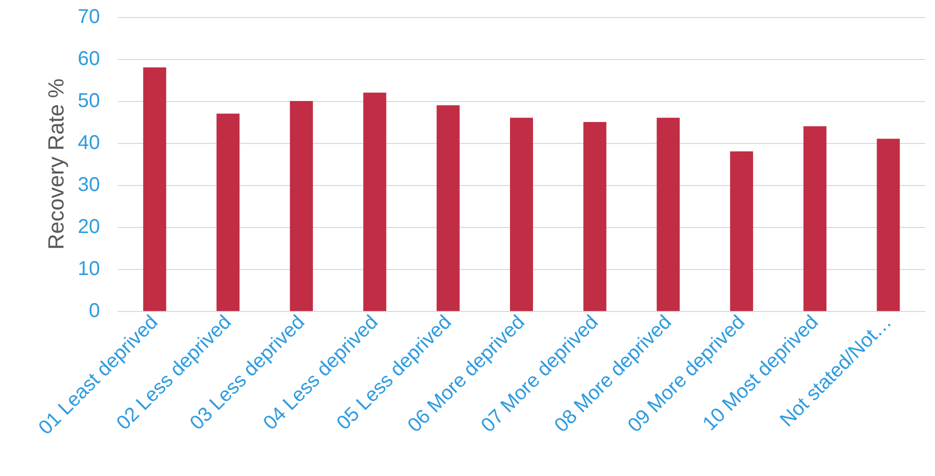 Image resolution: width=935 pixels, height=476 pixels. I want to click on y-tick-label: 30, so click(89, 185).